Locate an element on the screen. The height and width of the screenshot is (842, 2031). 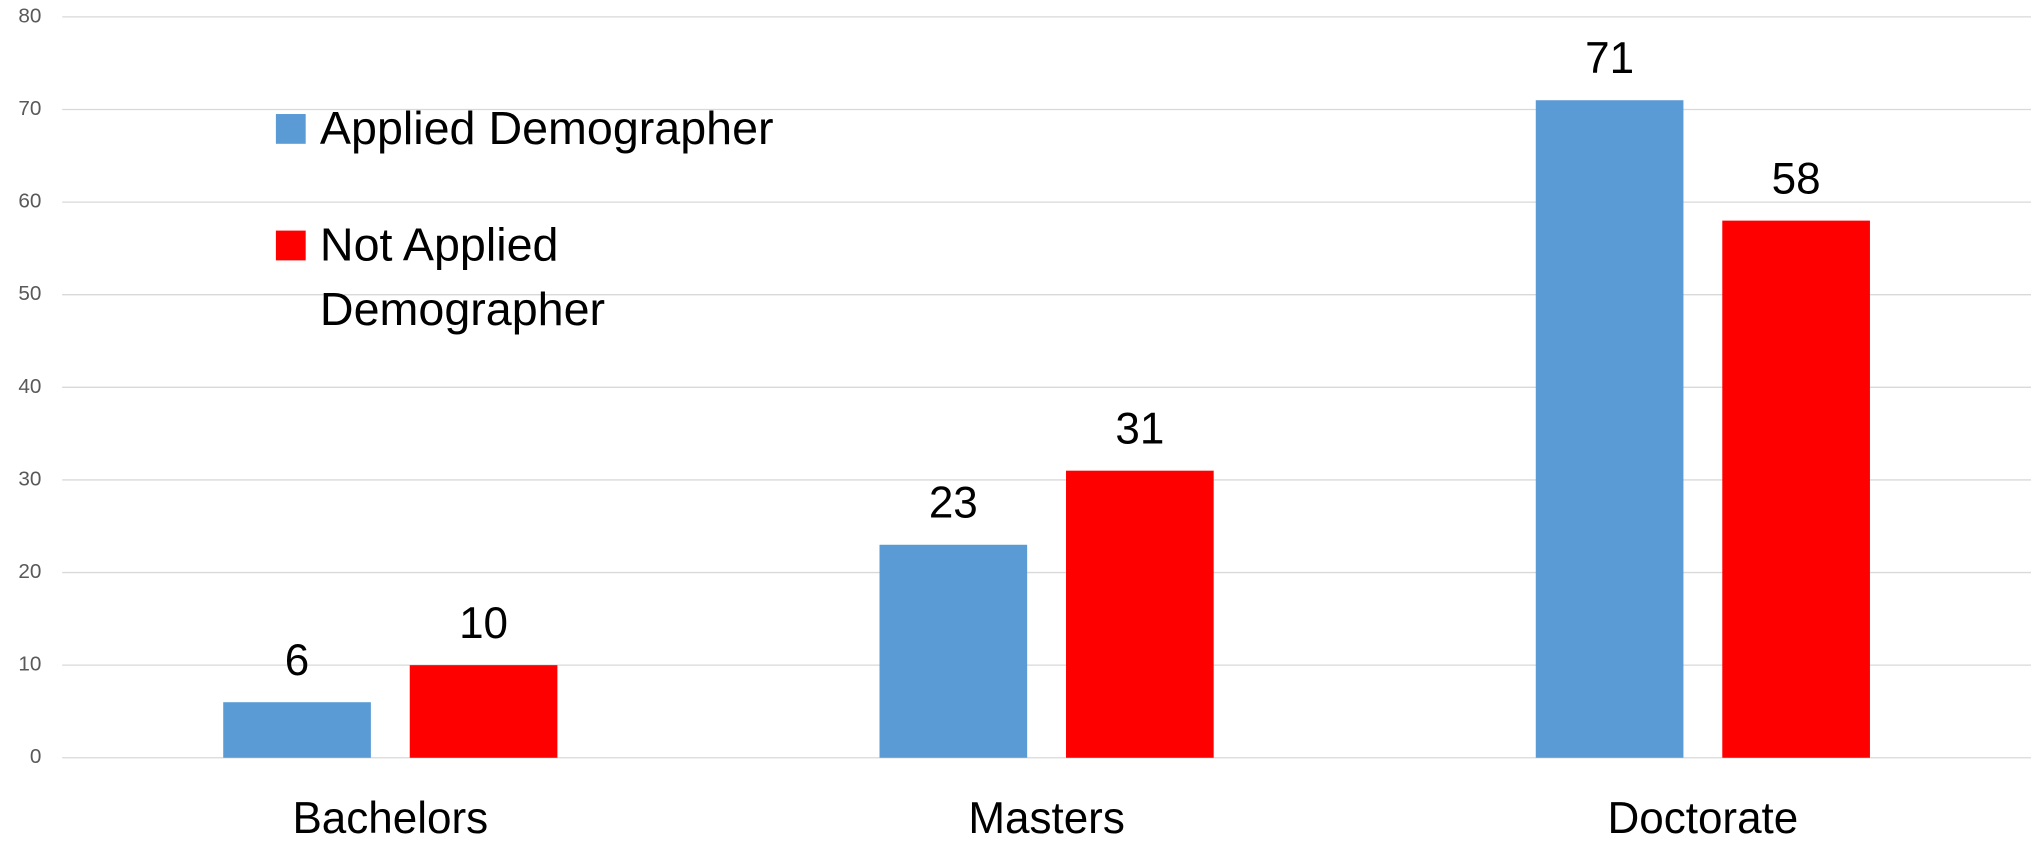
y-tick-label: 10 is located at coordinates (29, 664).